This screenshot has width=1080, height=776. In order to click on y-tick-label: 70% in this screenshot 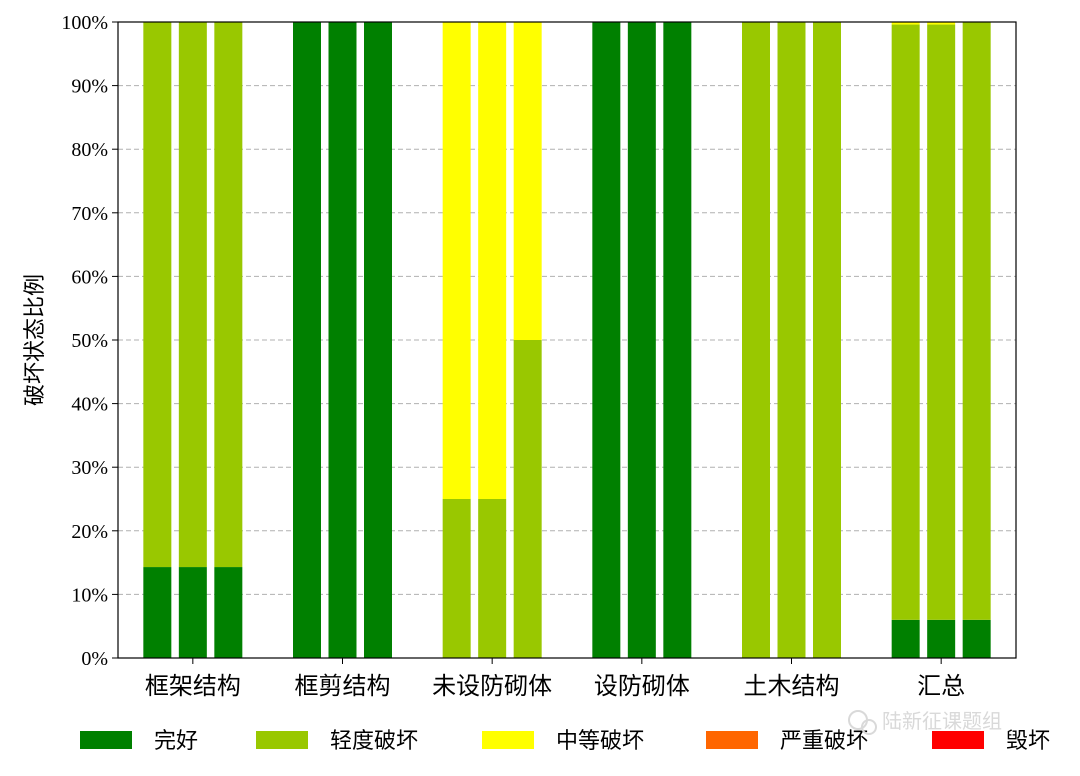, I will do `click(89, 214)`.